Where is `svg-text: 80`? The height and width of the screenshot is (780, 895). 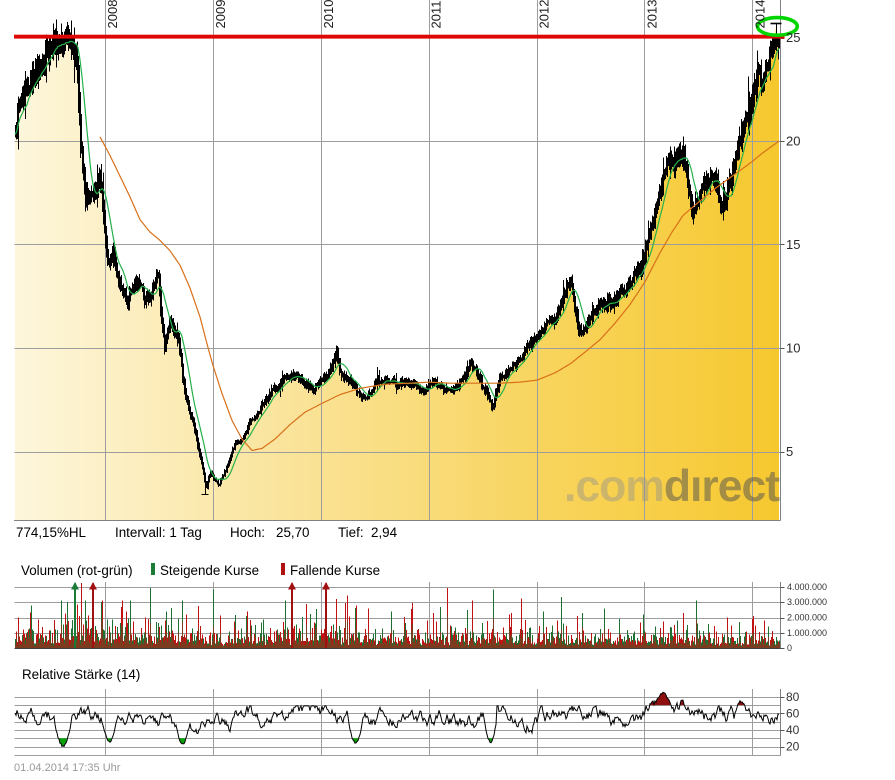 svg-text: 80 is located at coordinates (793, 697).